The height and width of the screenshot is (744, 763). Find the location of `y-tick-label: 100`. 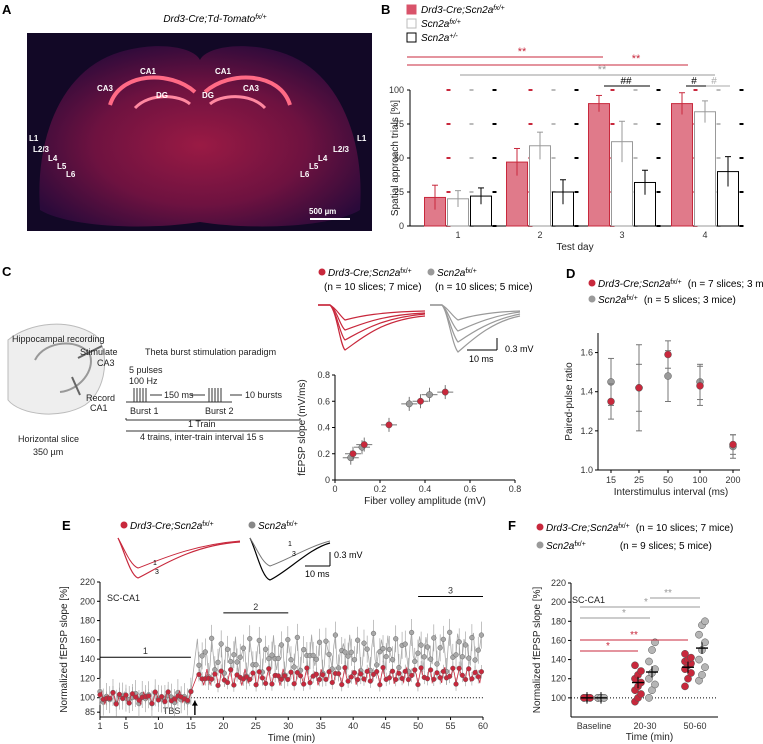

y-tick-label: 100 is located at coordinates (396, 90).